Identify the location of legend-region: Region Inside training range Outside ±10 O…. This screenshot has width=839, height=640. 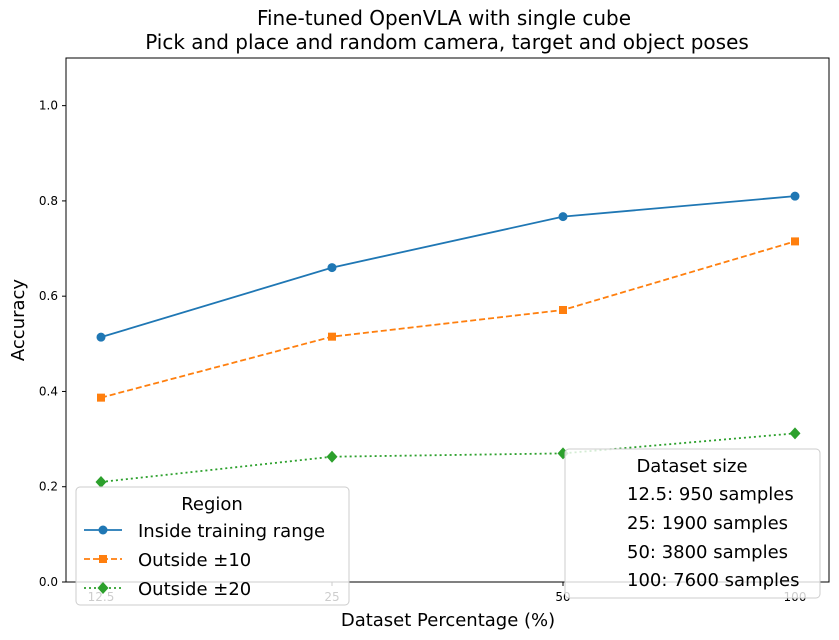
(212, 546).